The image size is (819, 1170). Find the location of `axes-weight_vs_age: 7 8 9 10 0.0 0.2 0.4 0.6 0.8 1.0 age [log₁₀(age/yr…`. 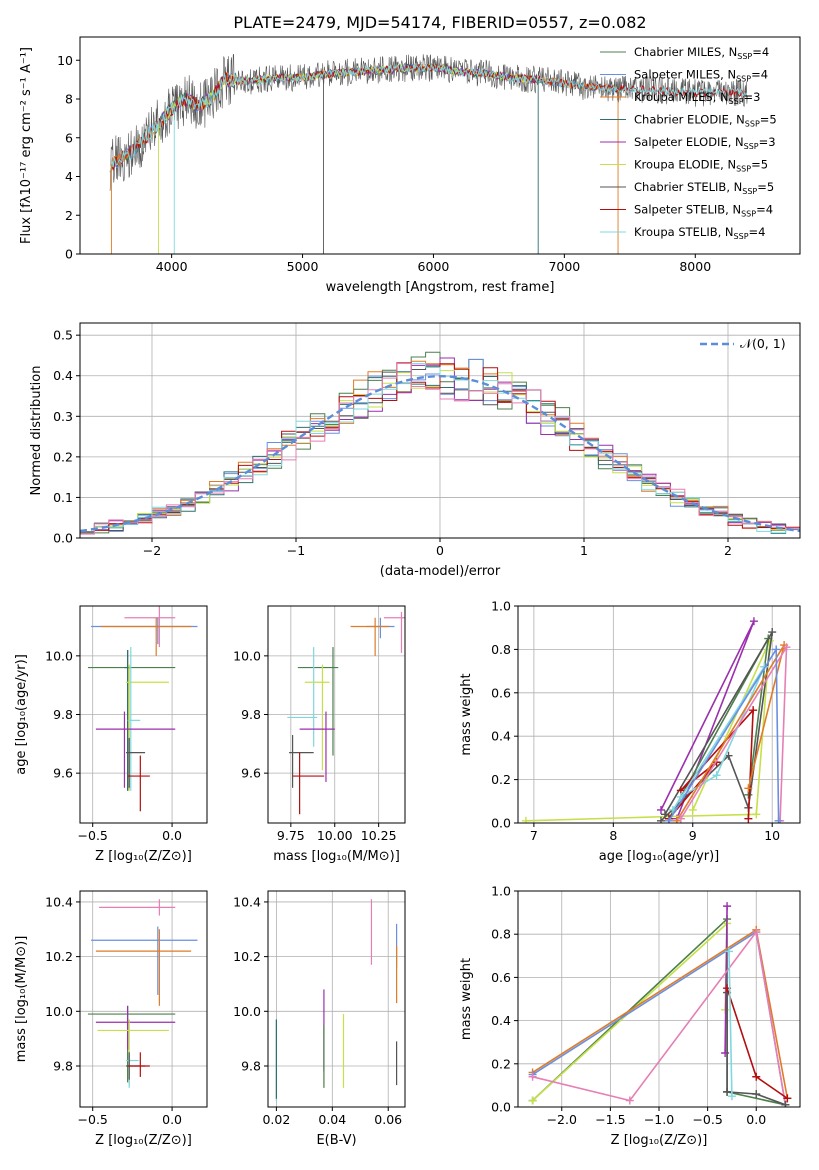

axes-weight_vs_age: 7 8 9 10 0.0 0.2 0.4 0.6 0.8 1.0 age [log₁₀(age/yr… is located at coordinates (630, 731).